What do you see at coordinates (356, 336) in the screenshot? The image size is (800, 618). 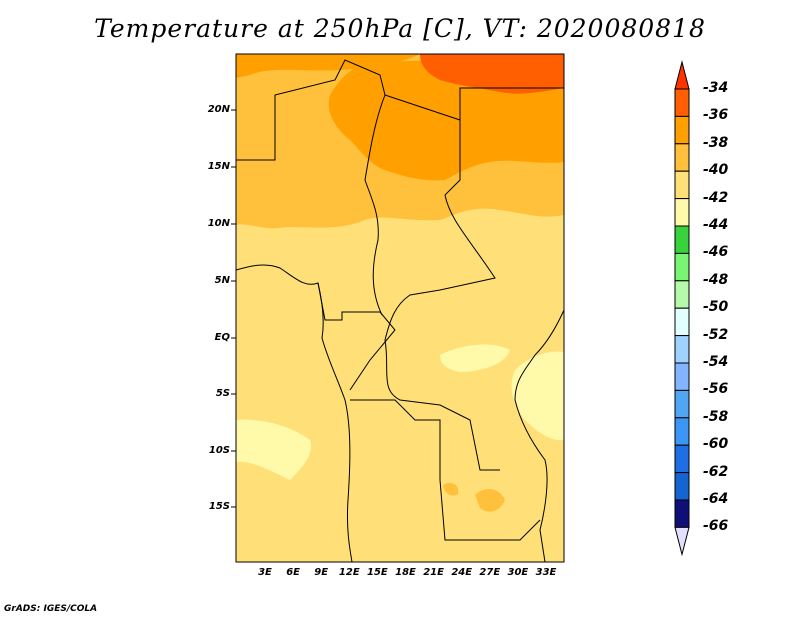 I see `border-gabon-congo` at bounding box center [356, 336].